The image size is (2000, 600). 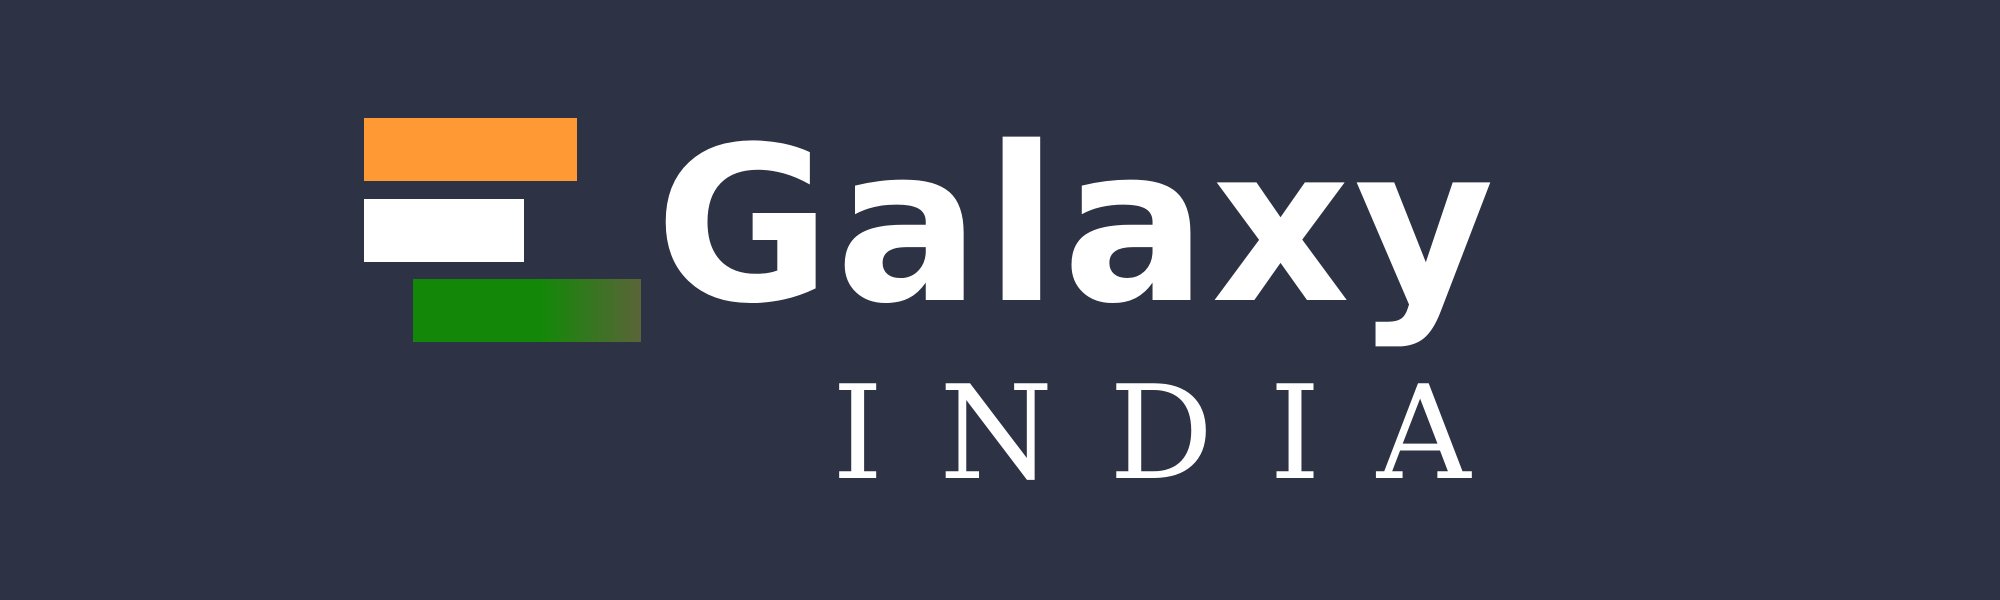 What do you see at coordinates (470, 149) in the screenshot?
I see `flag-bar-saffron` at bounding box center [470, 149].